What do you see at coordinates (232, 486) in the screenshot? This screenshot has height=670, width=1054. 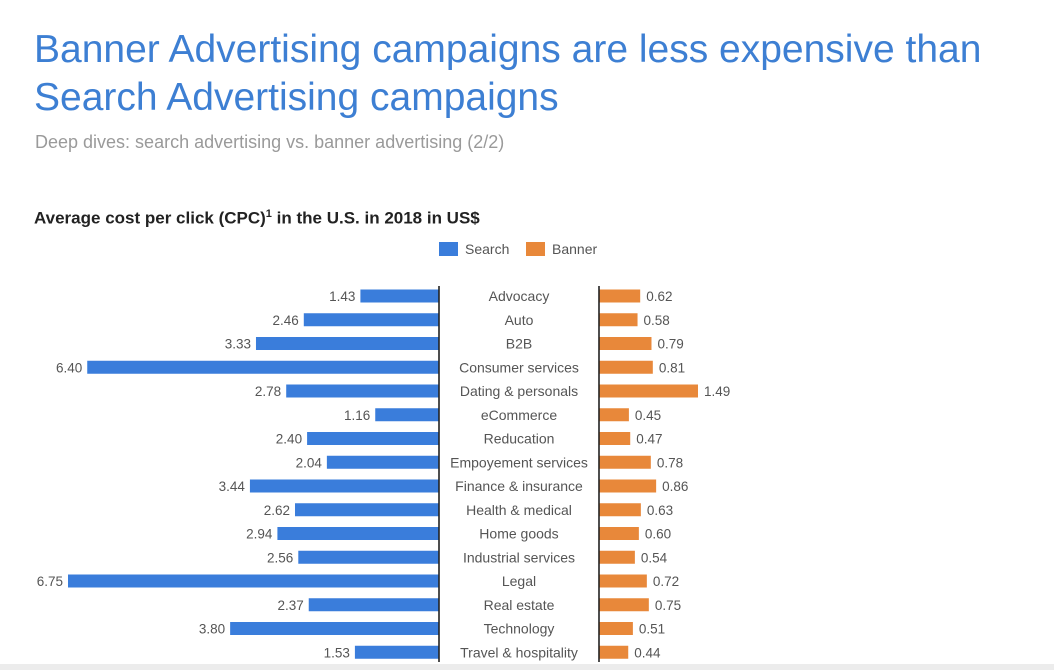 I see `value-label-search: 3.44` at bounding box center [232, 486].